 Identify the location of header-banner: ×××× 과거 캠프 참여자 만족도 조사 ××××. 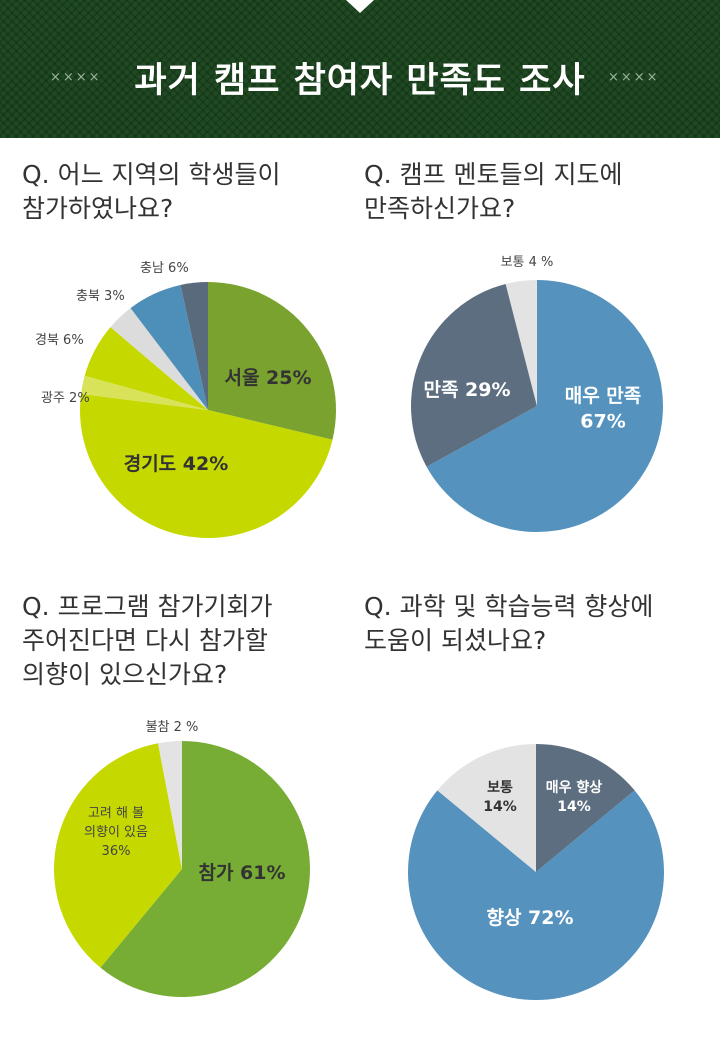
(360, 69).